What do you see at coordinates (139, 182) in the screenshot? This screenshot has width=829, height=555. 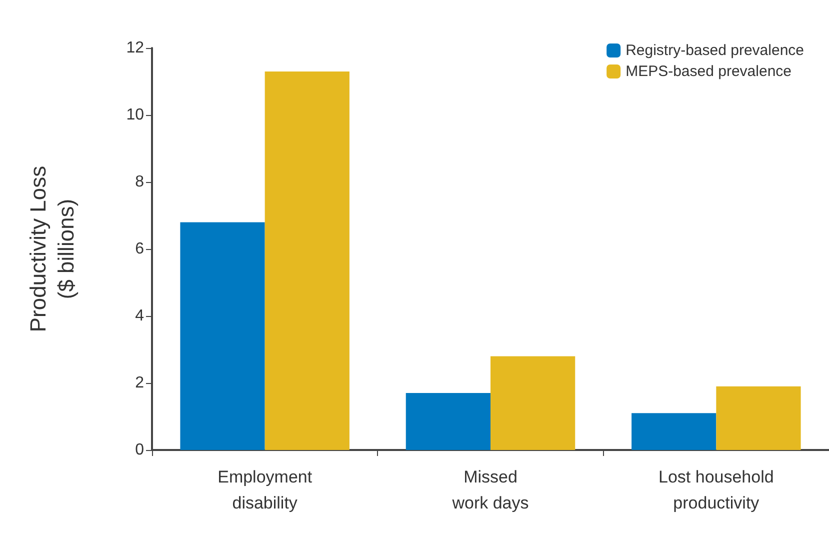 I see `y-tick-label: 8` at bounding box center [139, 182].